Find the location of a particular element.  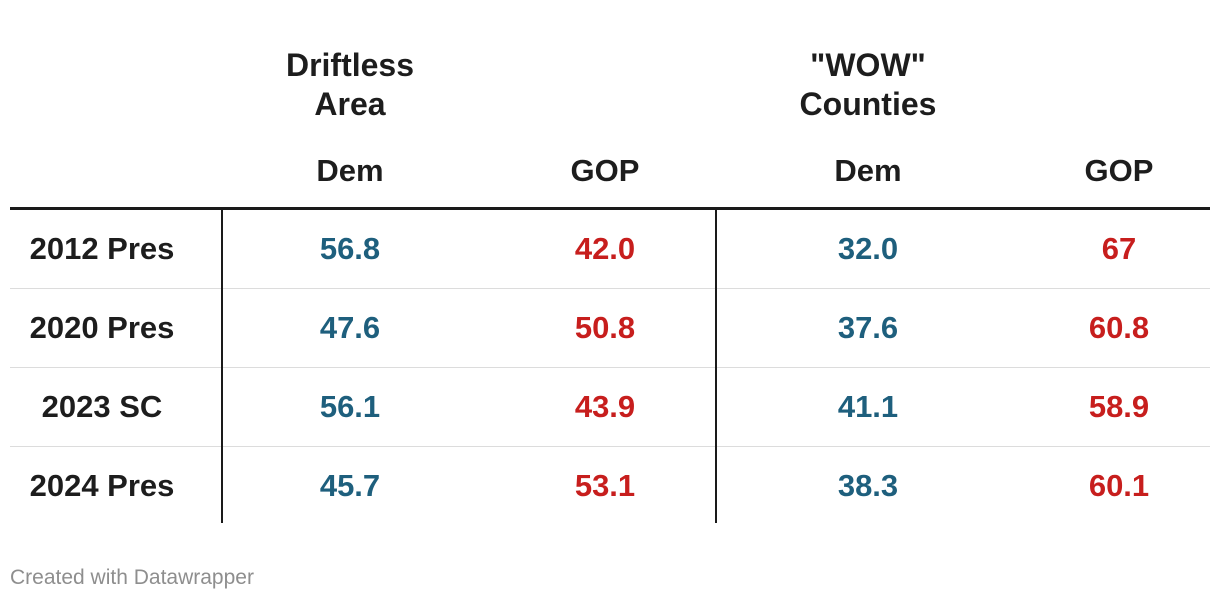

value-cell-wow-dem: 37.6 is located at coordinates (868, 327).